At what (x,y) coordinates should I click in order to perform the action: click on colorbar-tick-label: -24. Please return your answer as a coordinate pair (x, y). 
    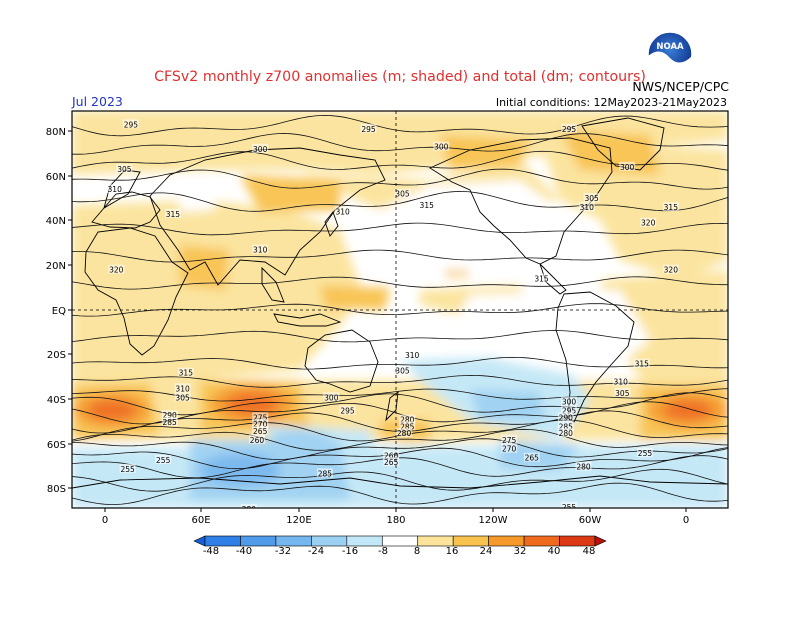
    Looking at the image, I should click on (316, 551).